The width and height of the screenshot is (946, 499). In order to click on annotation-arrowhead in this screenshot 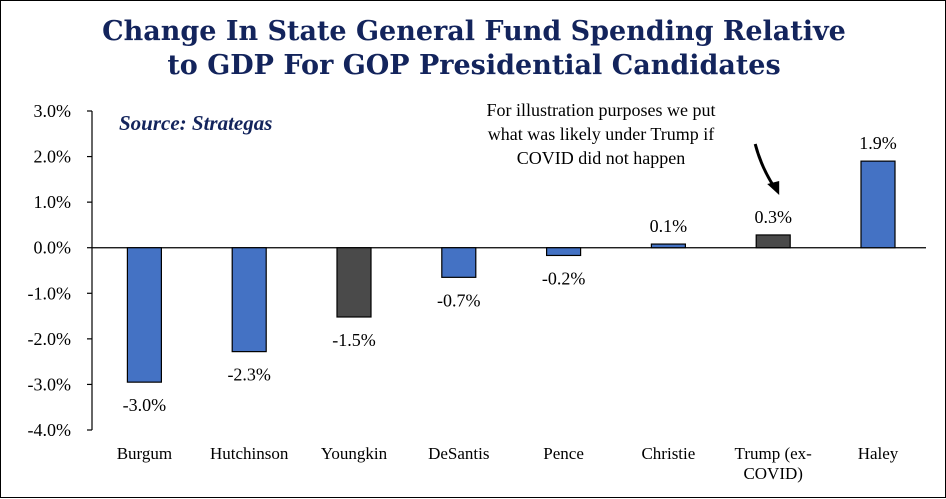, I will do `click(773, 188)`.